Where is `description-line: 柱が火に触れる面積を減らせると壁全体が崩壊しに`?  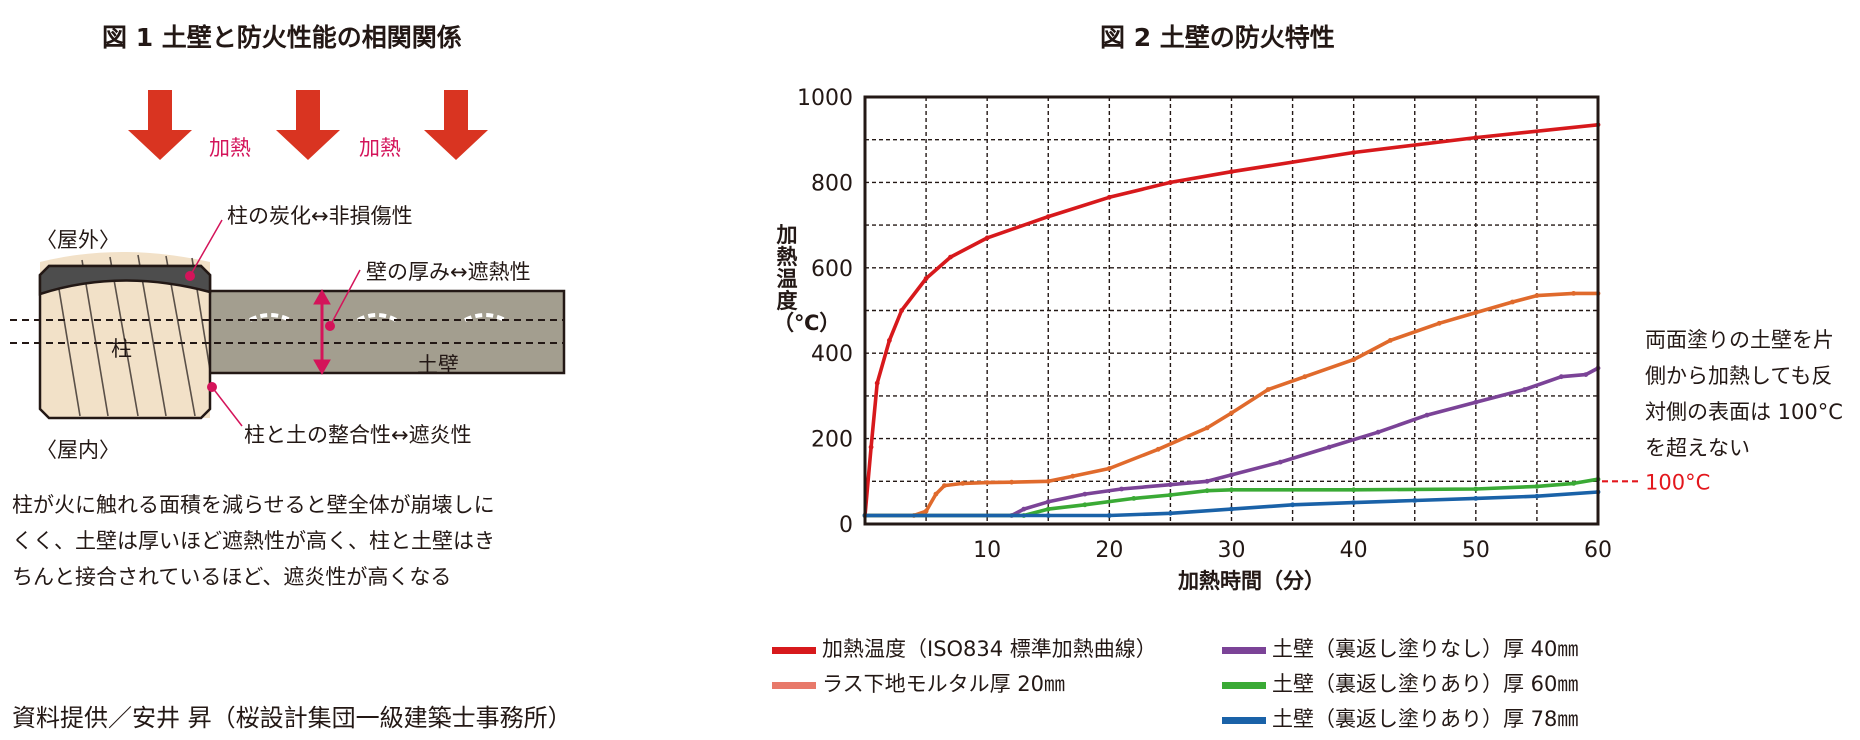 description-line: 柱が火に触れる面積を減らせると壁全体が崩壊しに is located at coordinates (253, 505).